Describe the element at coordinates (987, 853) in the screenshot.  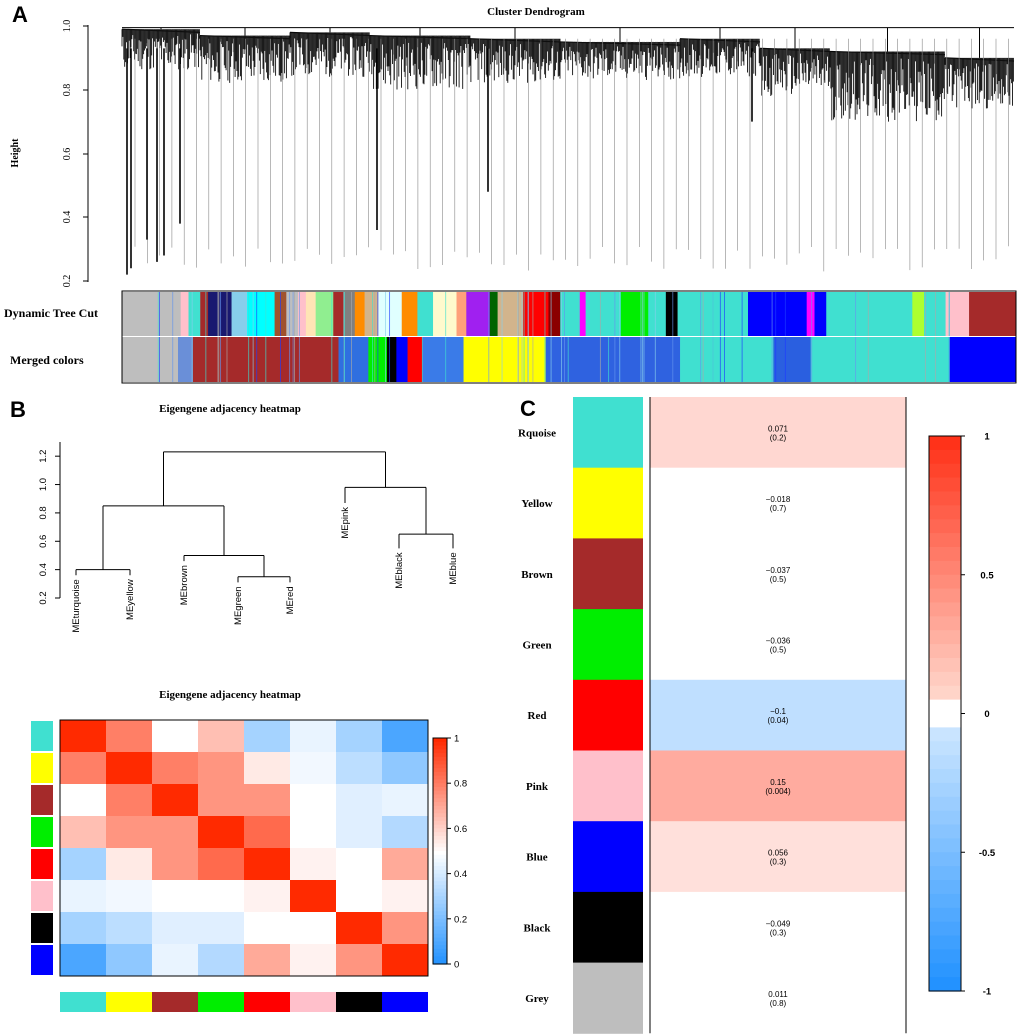
I see `trait-legend-tick-label: -0.5` at that location.